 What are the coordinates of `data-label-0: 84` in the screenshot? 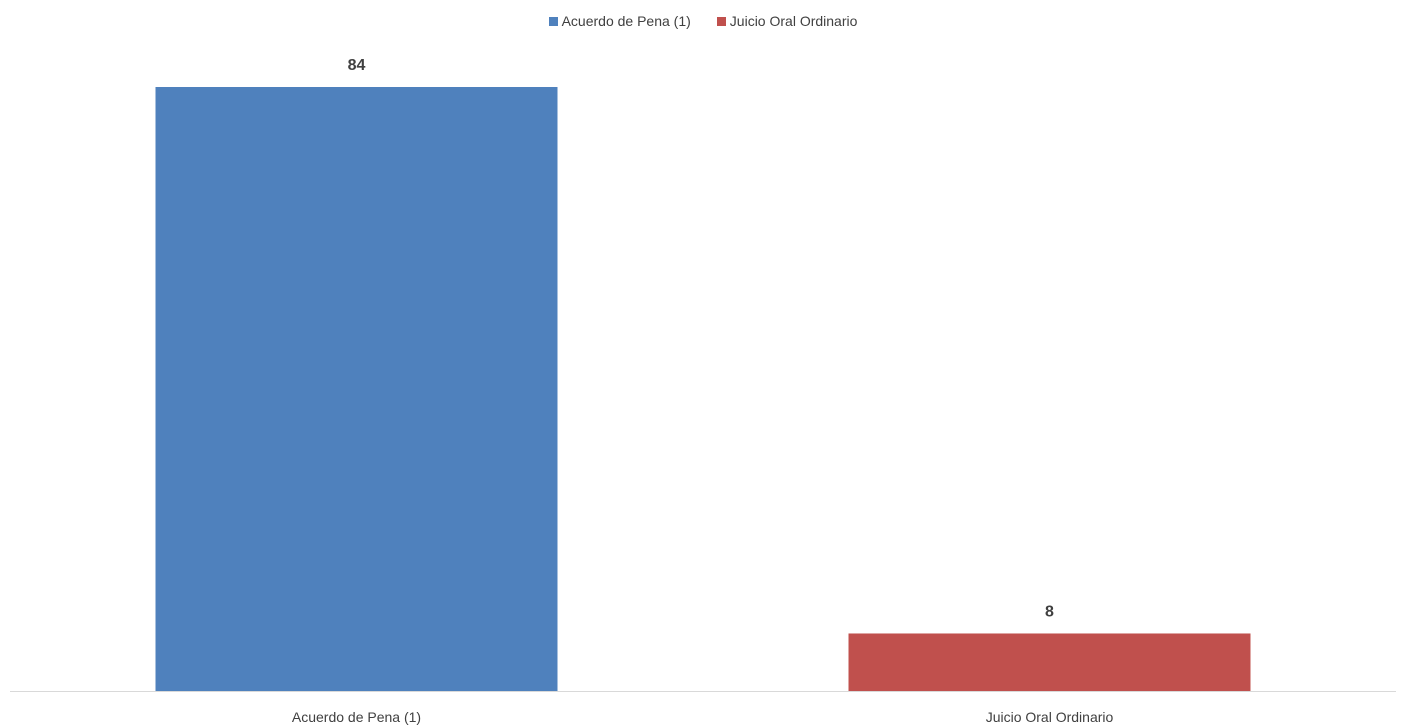 It's located at (357, 65).